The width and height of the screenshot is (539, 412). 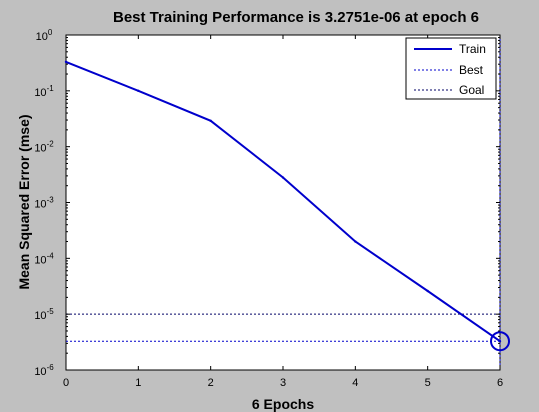 What do you see at coordinates (428, 383) in the screenshot?
I see `x-tick-label: 5` at bounding box center [428, 383].